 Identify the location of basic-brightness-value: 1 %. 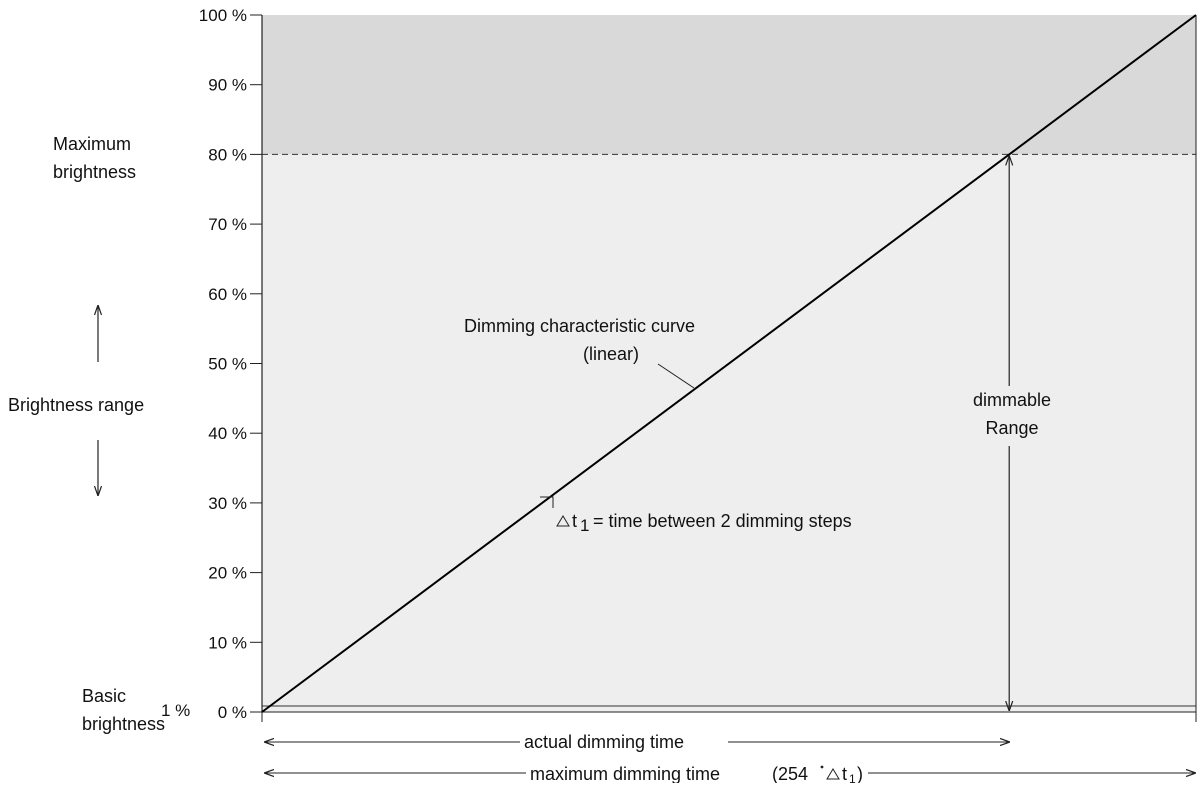
(175, 710).